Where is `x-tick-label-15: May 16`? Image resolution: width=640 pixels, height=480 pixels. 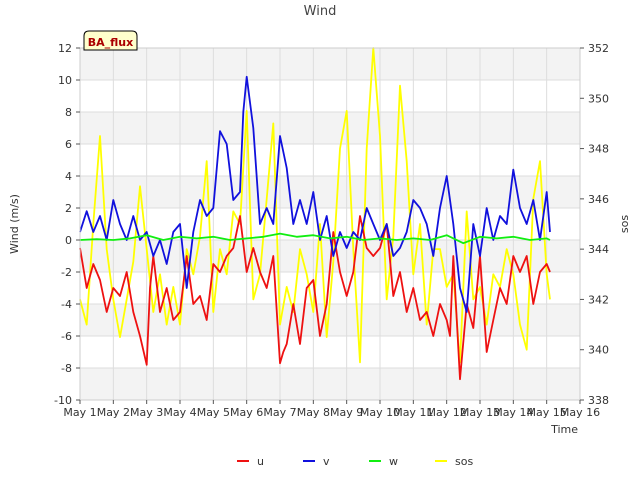 x-tick-label-15: May 16 is located at coordinates (580, 412).